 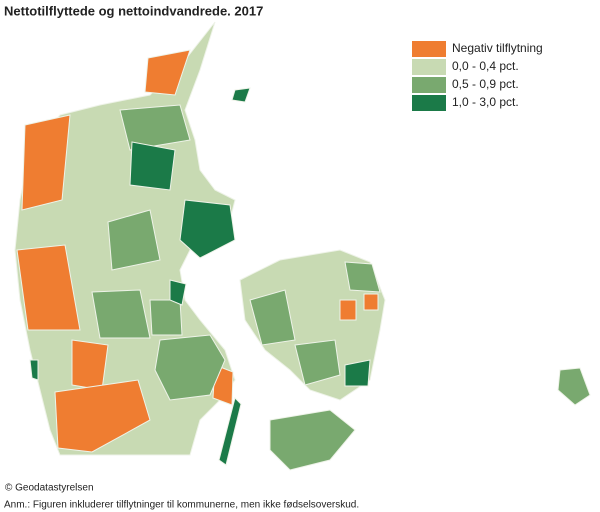 What do you see at coordinates (485, 66) in the screenshot?
I see `legend-label: 0,0 - 0,4 pct.` at bounding box center [485, 66].